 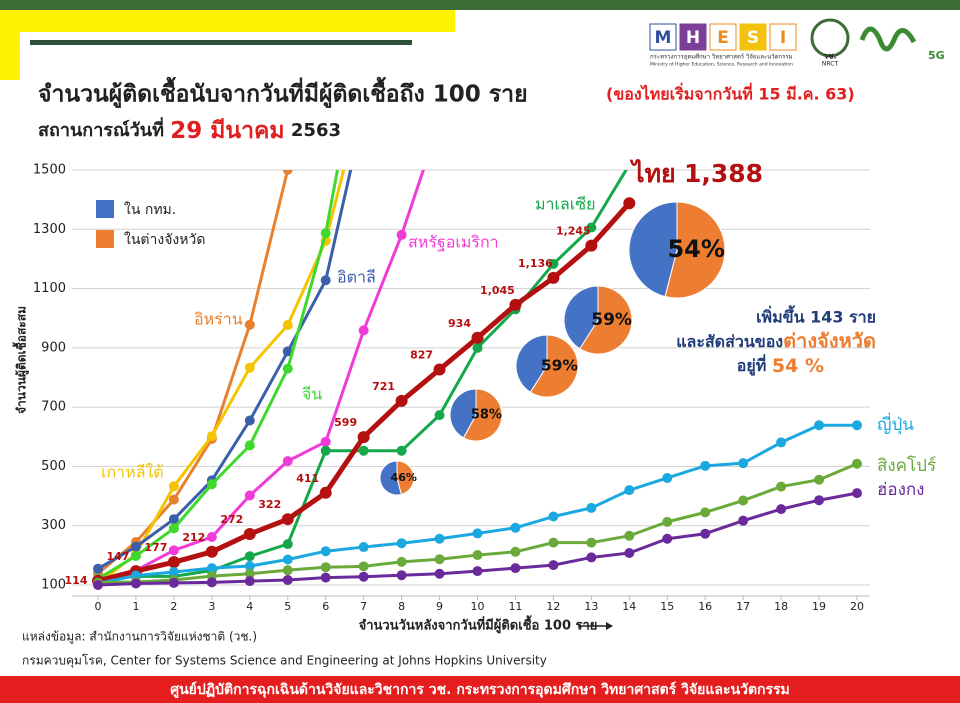 I want to click on note-highlight: 54 %, so click(x=798, y=366).